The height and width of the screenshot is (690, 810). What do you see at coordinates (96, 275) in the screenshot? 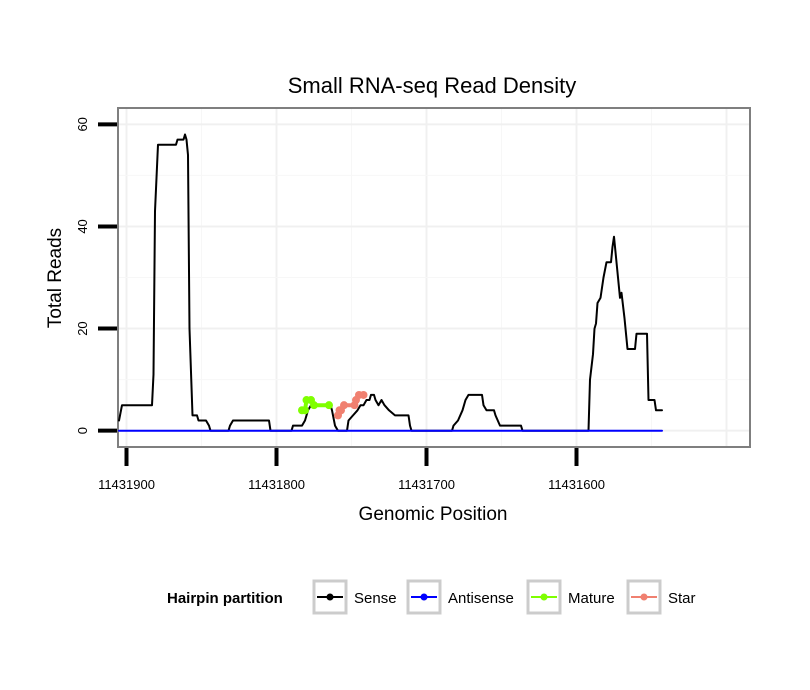
I see `y-axis: 0 20 40 60` at bounding box center [96, 275].